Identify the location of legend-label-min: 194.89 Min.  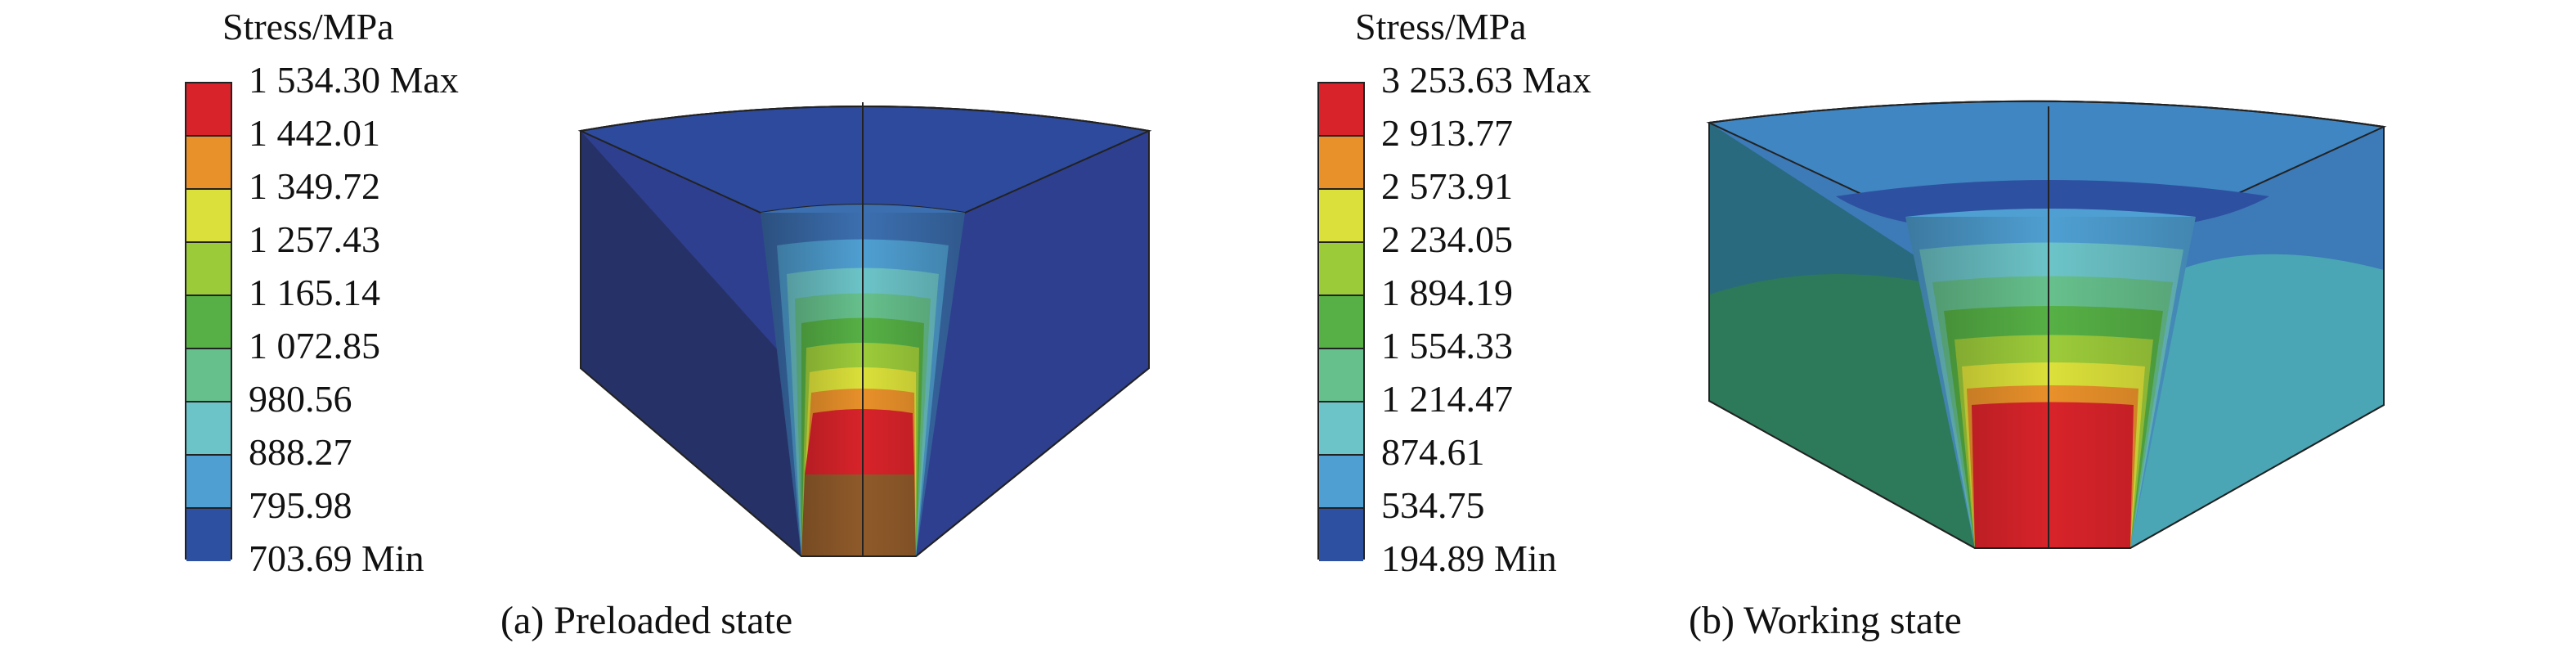
(1469, 558).